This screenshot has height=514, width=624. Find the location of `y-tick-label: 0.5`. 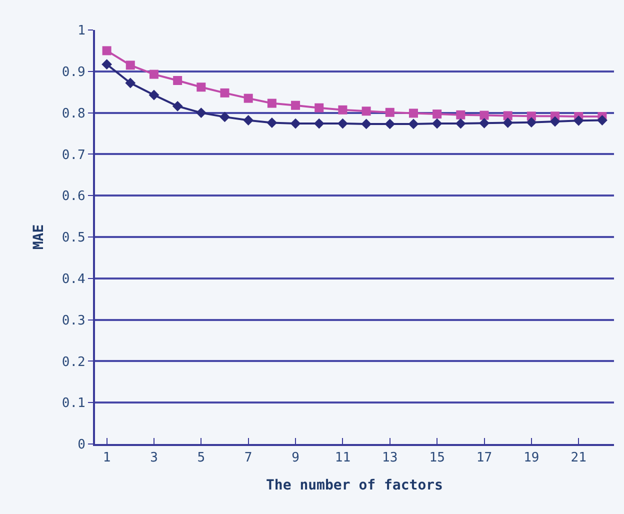

y-tick-label: 0.5 is located at coordinates (74, 238).